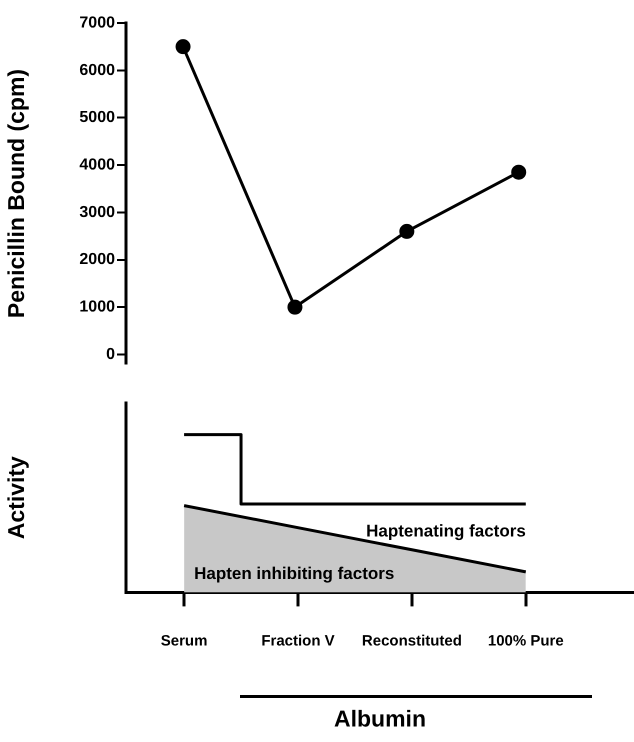 This screenshot has width=634, height=742. What do you see at coordinates (412, 641) in the screenshot?
I see `x-tick-label: Reconstituted` at bounding box center [412, 641].